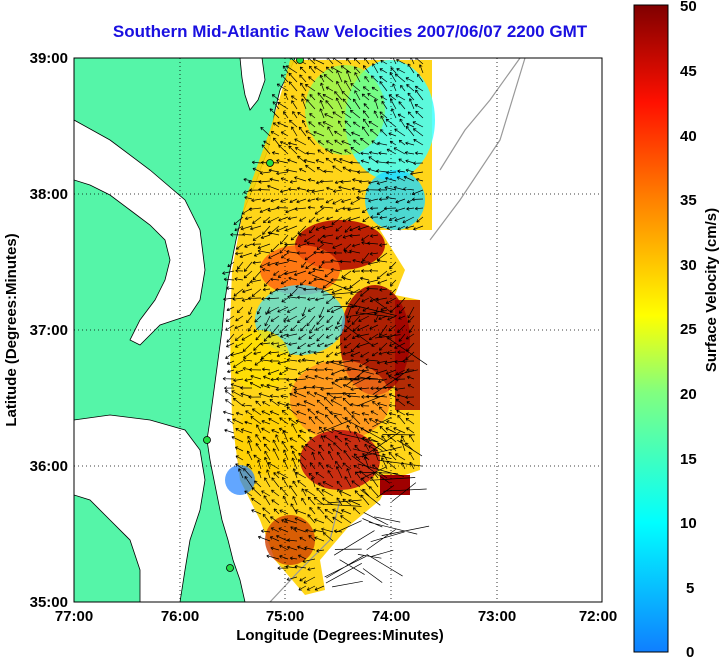 This screenshot has width=724, height=659. Describe the element at coordinates (49, 602) in the screenshot. I see `y-tick-label: 35:00` at that location.